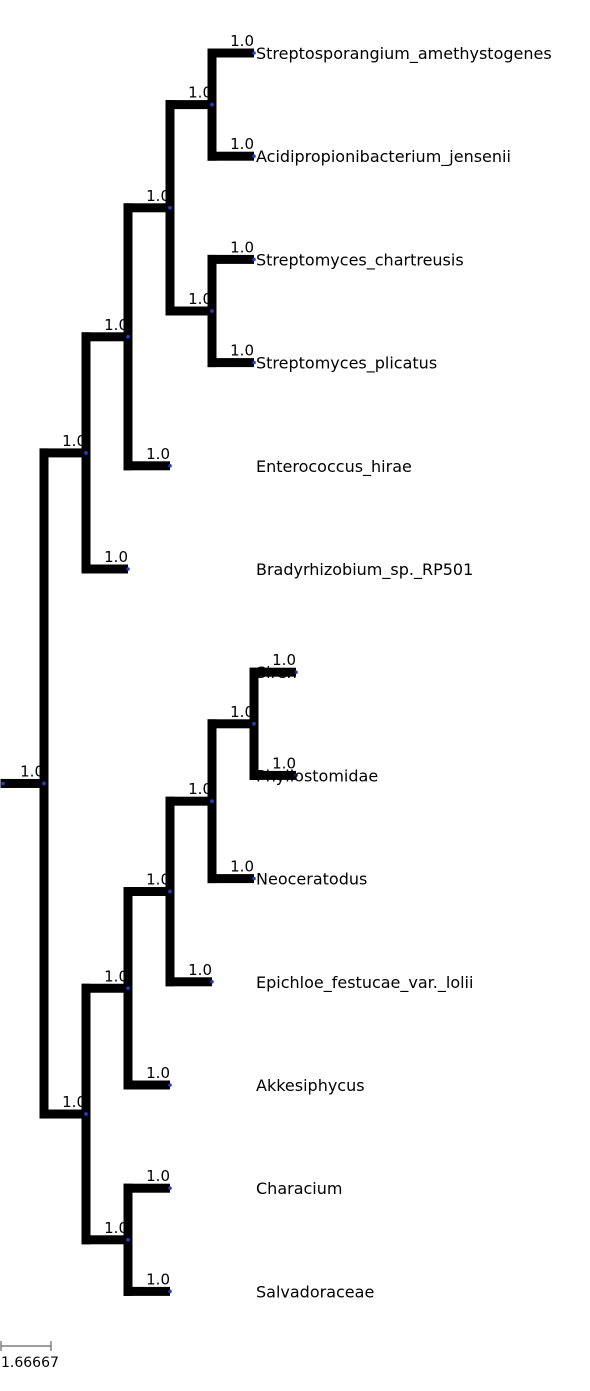 This screenshot has width=590, height=1391. Describe the element at coordinates (383, 157) in the screenshot. I see `taxon-label: Acidipropionibacterium_jensenii` at that location.